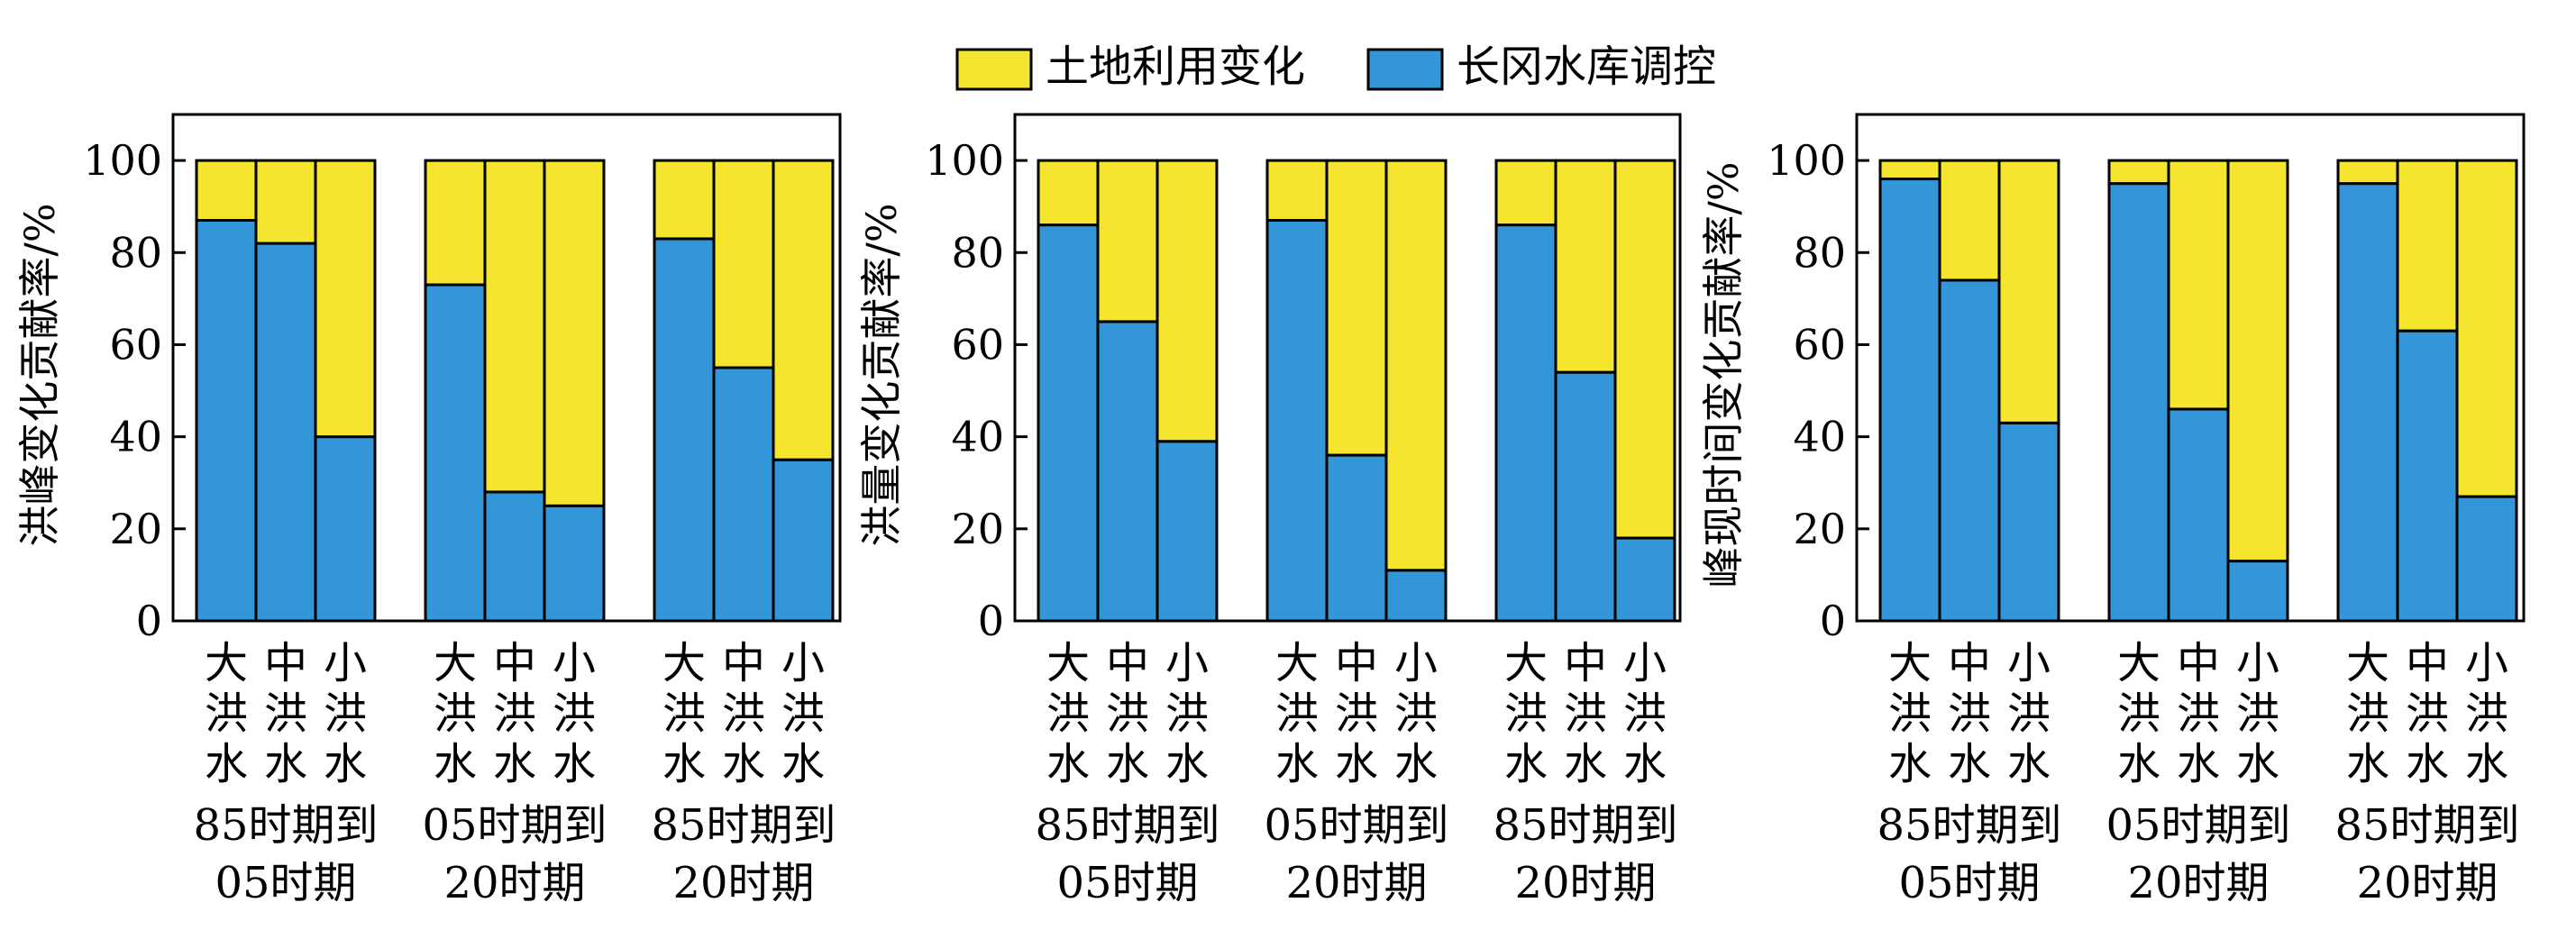  Describe the element at coordinates (994, 69) in the screenshot. I see `legend-swatch-land-use` at that location.